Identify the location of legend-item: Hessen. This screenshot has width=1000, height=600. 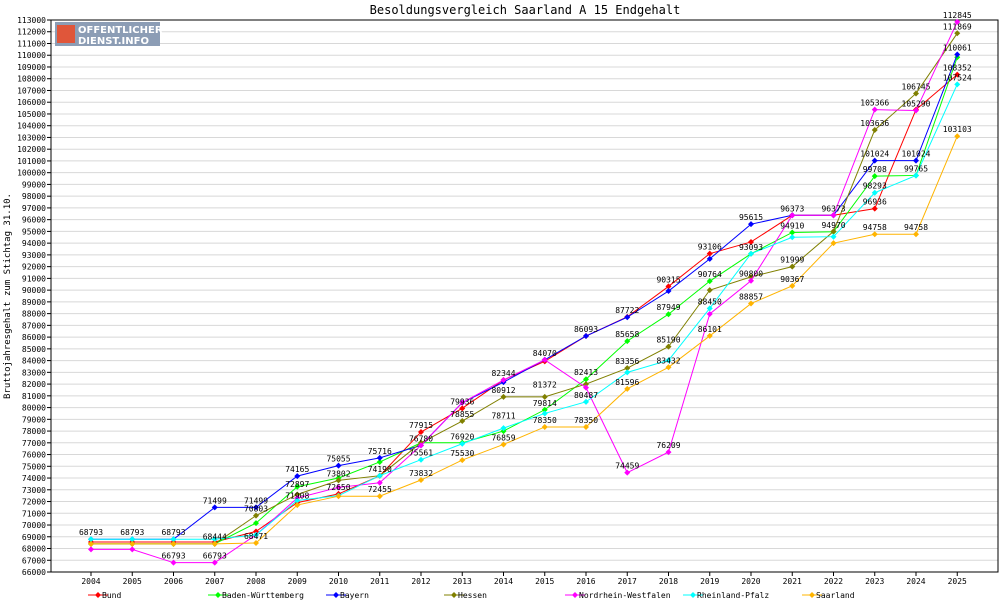
(465, 595).